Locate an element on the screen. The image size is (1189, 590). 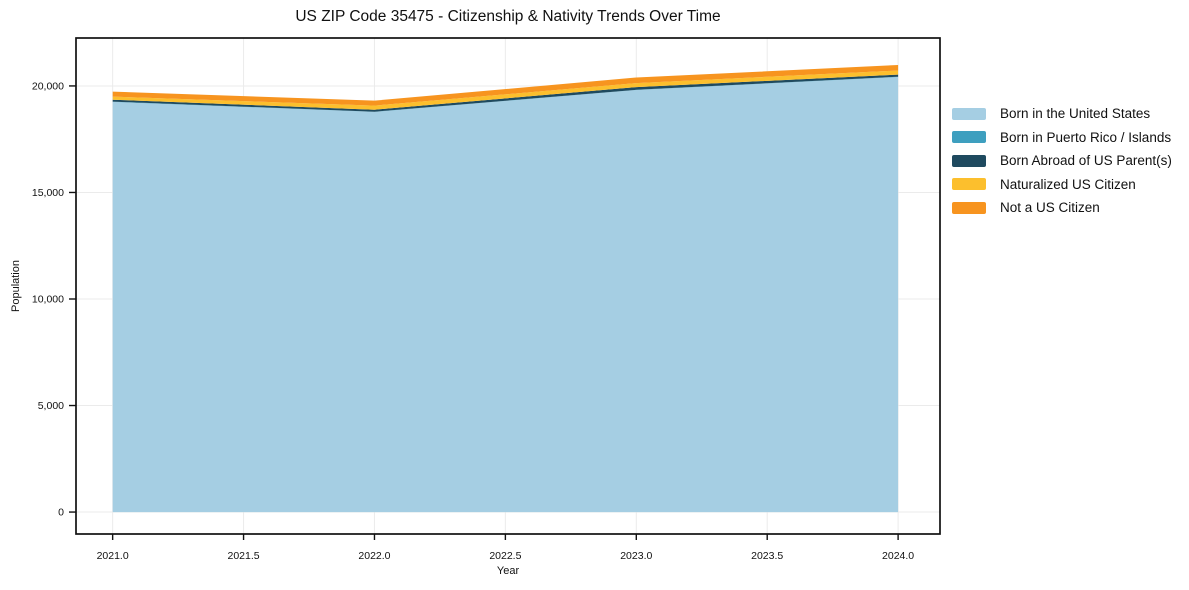
legend-item-3: Naturalized US Citizen is located at coordinates (1062, 185).